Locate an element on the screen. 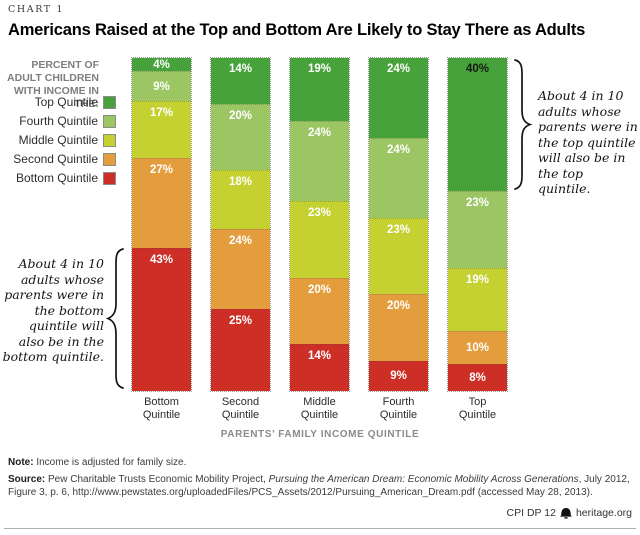  segment-fourth-quintile-bottom-quintile: 9% is located at coordinates (398, 375).